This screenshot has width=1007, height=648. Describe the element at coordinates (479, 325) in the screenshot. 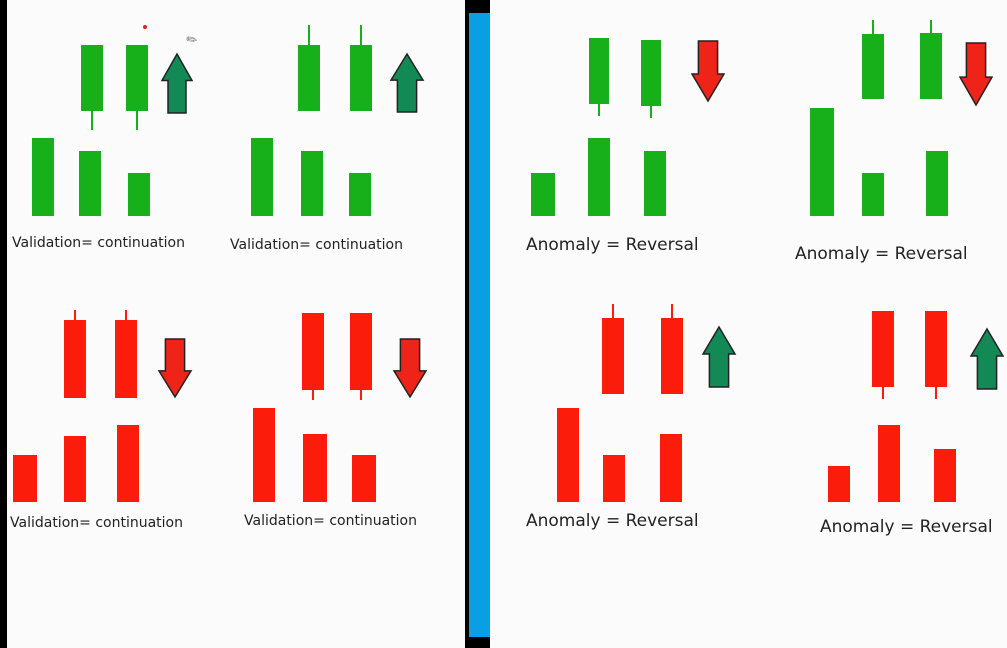

I see `divider-bar` at that location.